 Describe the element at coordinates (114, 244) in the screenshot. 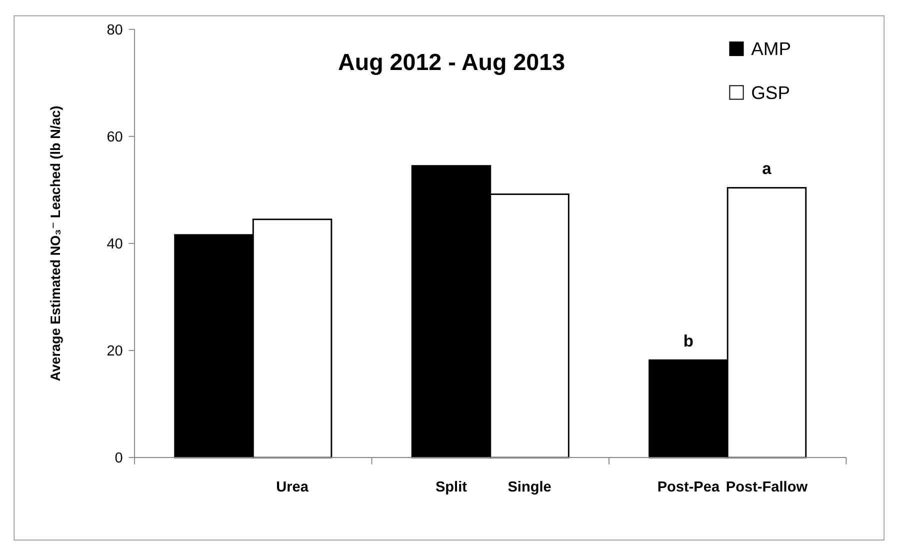

I see `y-tick-label: 40` at that location.